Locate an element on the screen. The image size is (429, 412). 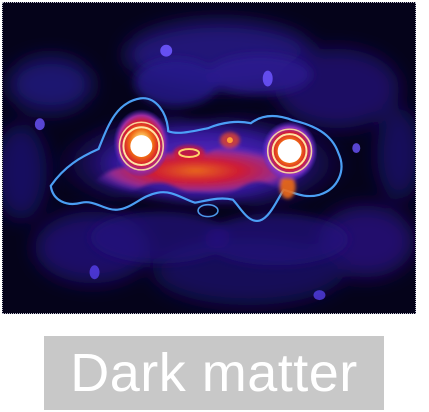
heat-bridge is located at coordinates (195, 165).